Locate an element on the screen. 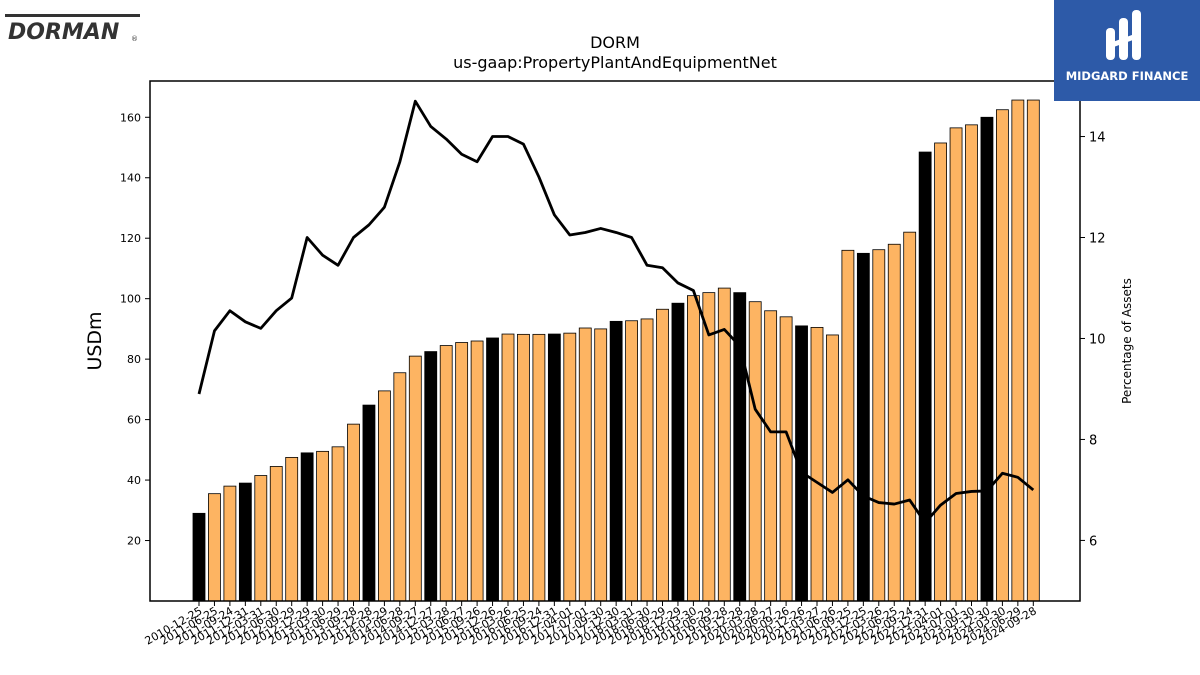  midgard-finance-logo: MIDGARD FINANCE is located at coordinates (1127, 50).